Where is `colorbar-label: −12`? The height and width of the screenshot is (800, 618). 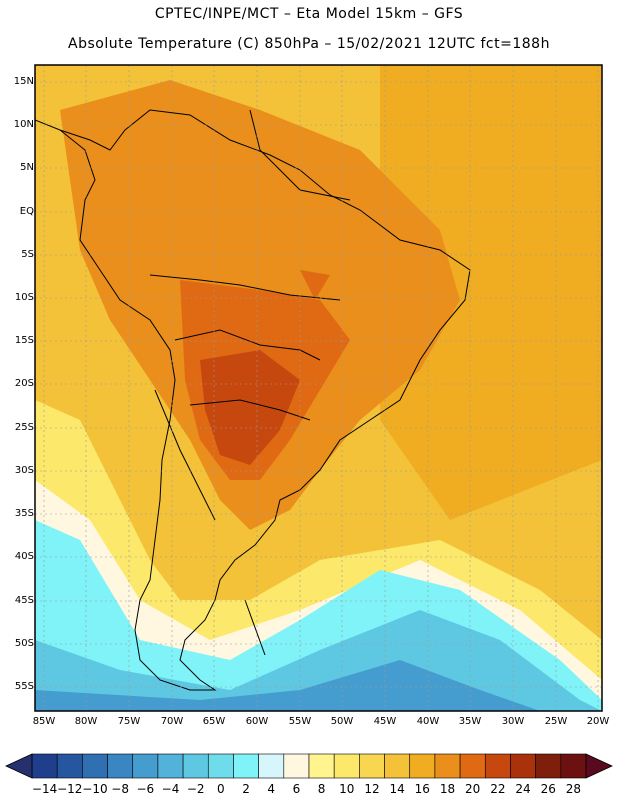 colorbar-label: −12 is located at coordinates (70, 789).